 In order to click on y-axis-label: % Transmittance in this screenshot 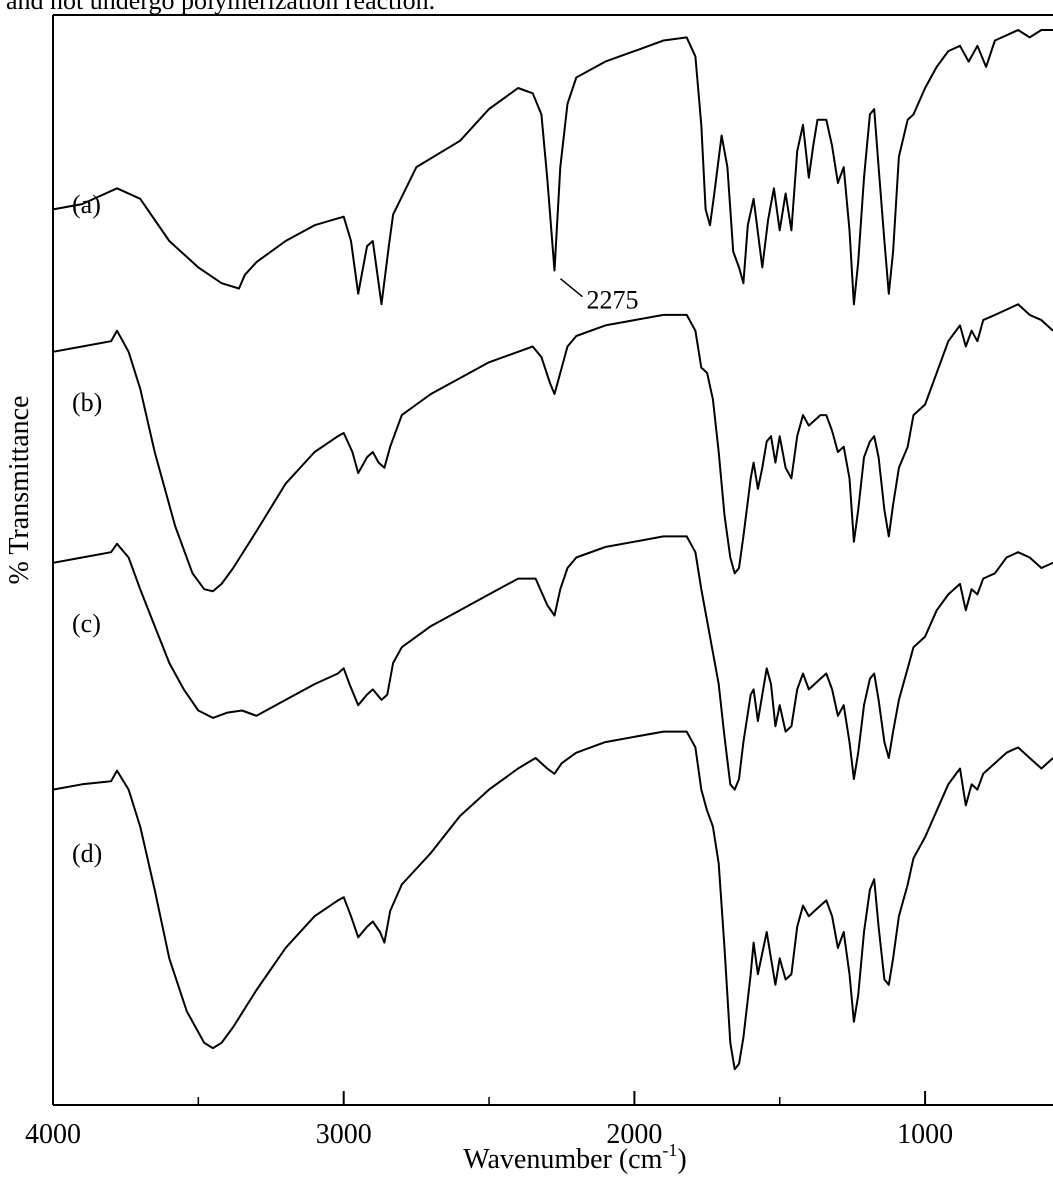, I will do `click(19, 490)`.